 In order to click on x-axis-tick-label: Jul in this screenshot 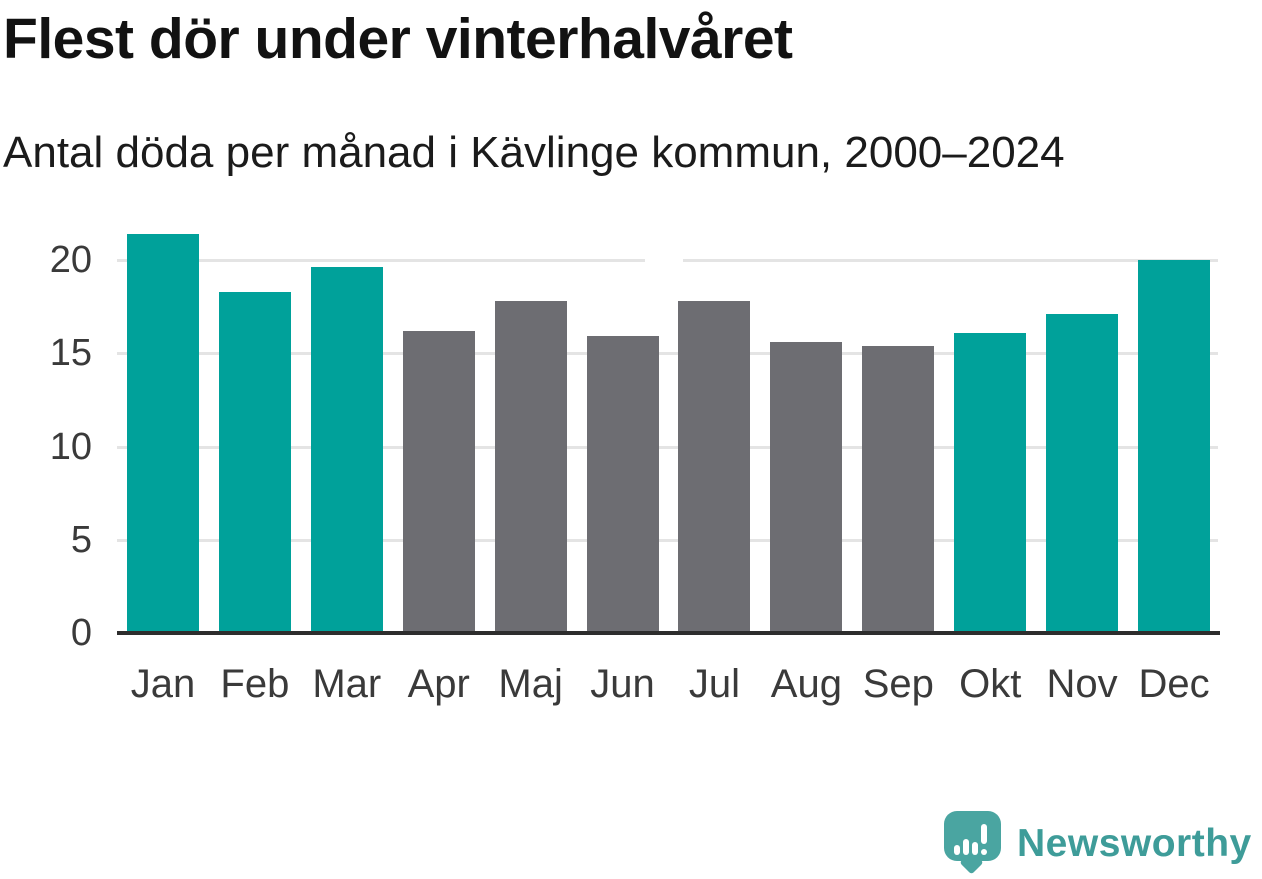, I will do `click(714, 684)`.